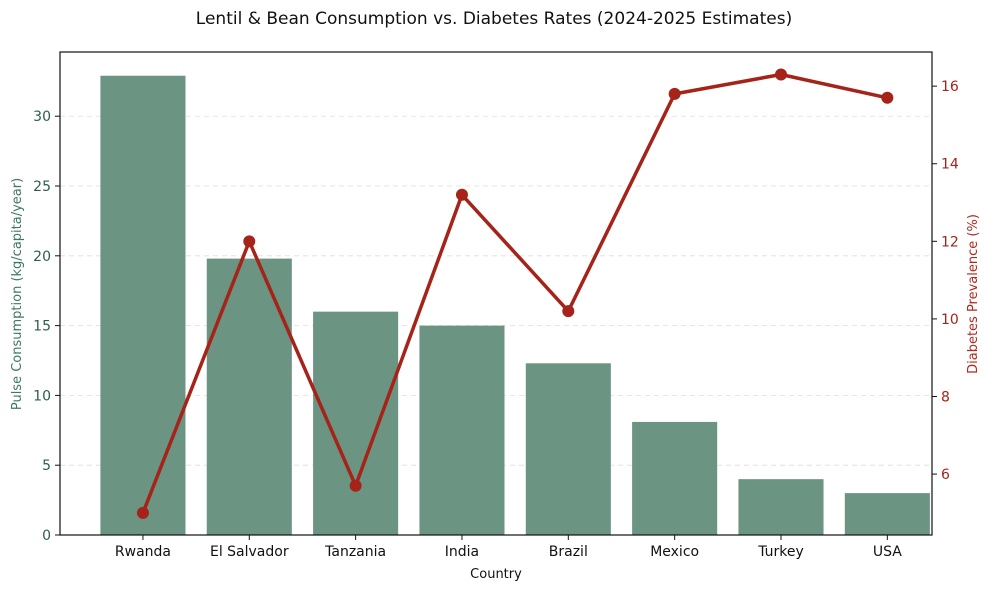 The image size is (989, 590). What do you see at coordinates (46, 466) in the screenshot?
I see `left-tick-label: 5` at bounding box center [46, 466].